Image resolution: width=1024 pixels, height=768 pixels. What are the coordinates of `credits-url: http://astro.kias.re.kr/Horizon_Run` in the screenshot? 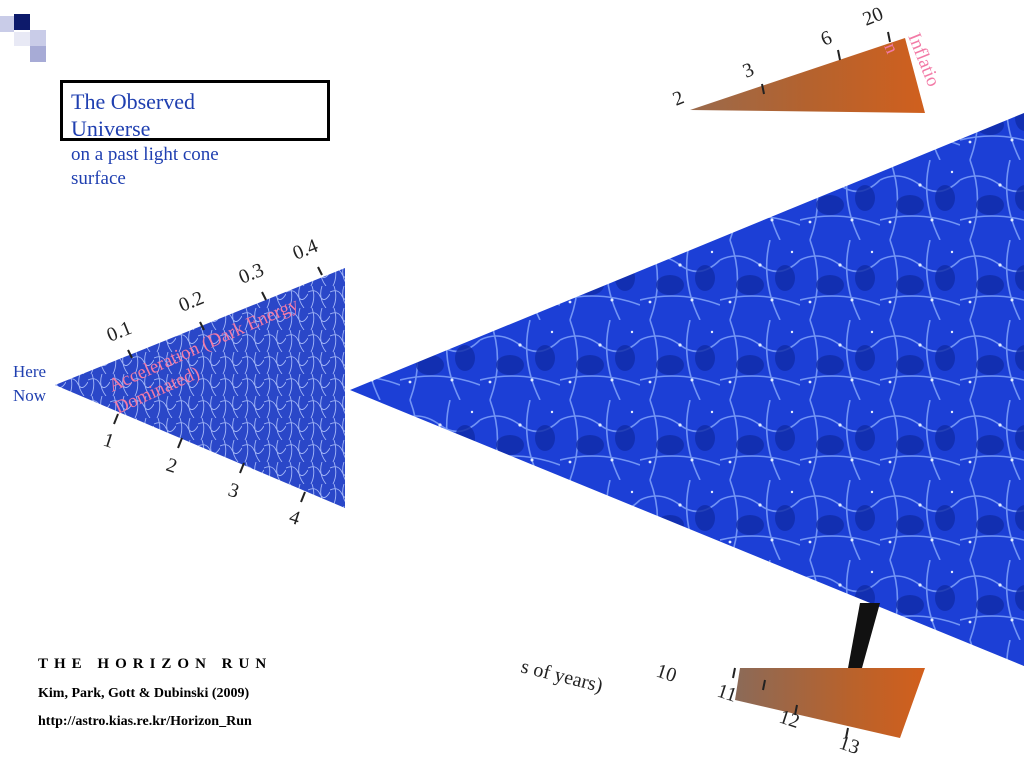 It's located at (145, 721).